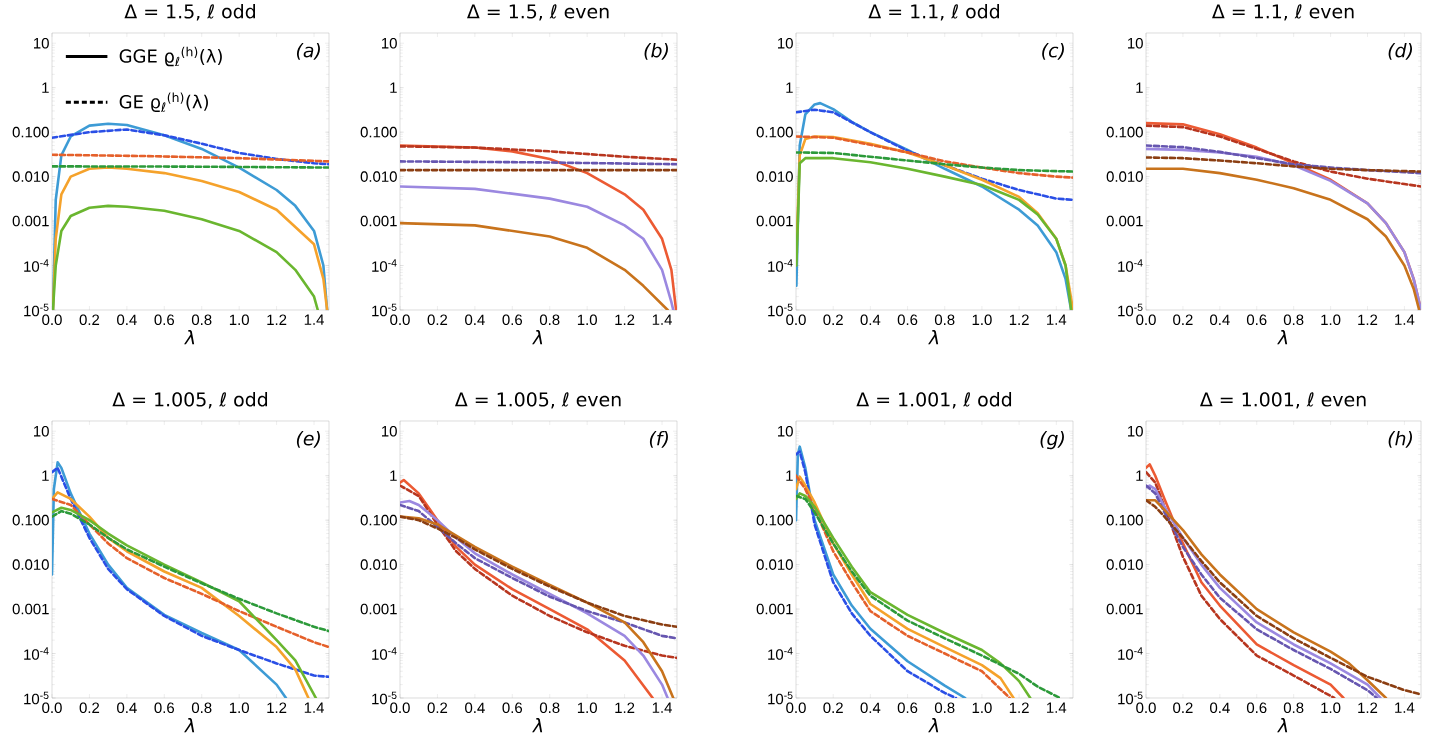 This screenshot has width=1432, height=747. What do you see at coordinates (170, 56) in the screenshot?
I see `annotation: GGE ϱ$_{ℓ}$$^{(h)}$(λ)` at bounding box center [170, 56].